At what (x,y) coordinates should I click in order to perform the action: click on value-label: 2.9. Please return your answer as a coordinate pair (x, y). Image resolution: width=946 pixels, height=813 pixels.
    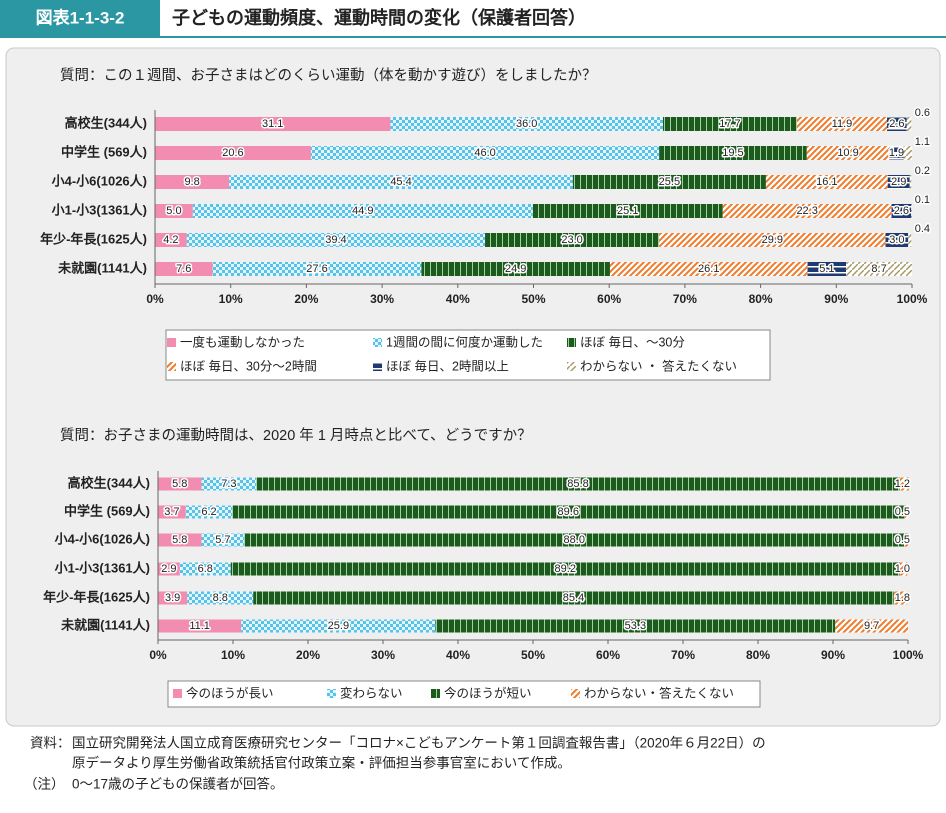
    Looking at the image, I should click on (898, 182).